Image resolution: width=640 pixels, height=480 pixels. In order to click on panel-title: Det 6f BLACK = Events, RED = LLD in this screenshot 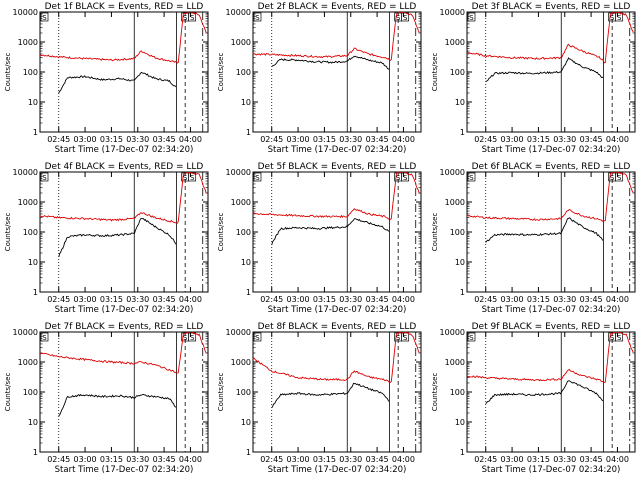, I will do `click(551, 167)`.